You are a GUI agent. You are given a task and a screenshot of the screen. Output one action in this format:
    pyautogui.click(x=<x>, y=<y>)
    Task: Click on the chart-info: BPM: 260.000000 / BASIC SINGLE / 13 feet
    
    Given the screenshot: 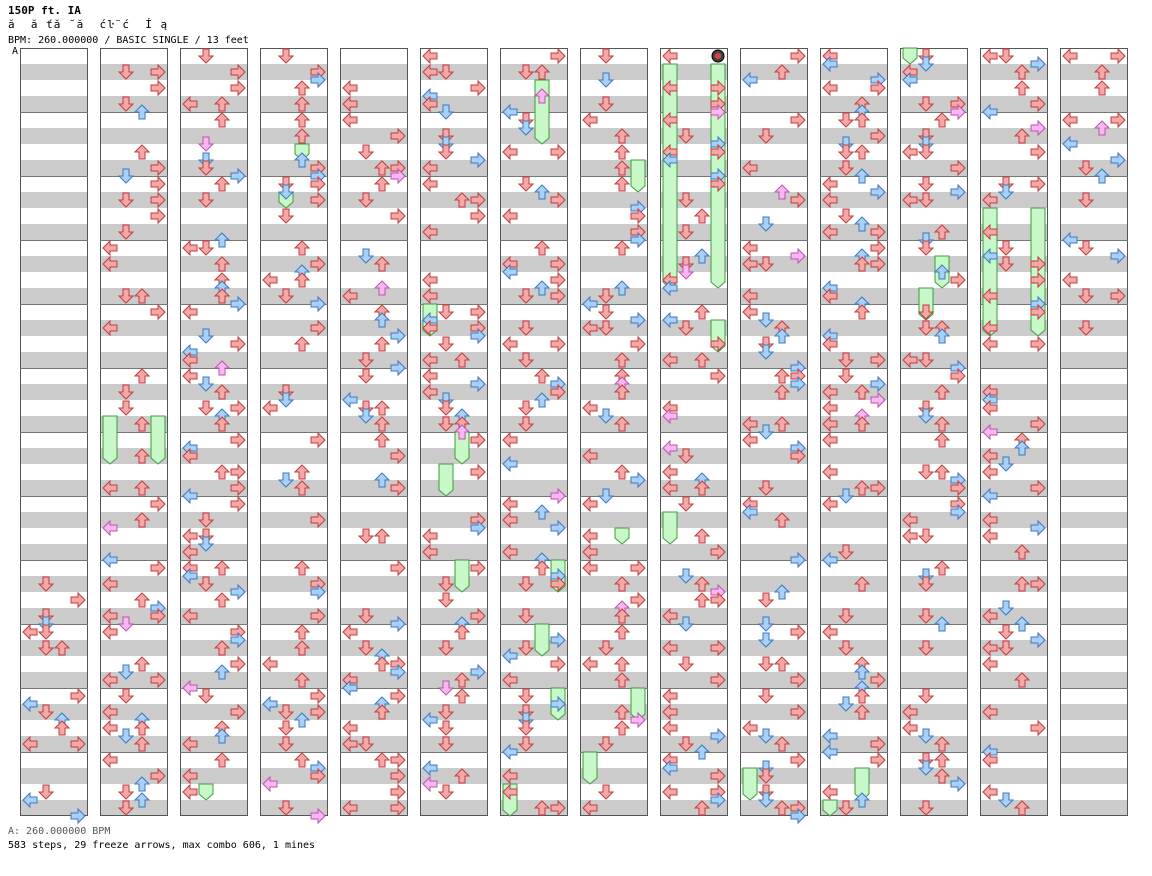 What is the action you would take?
    pyautogui.click(x=128, y=40)
    